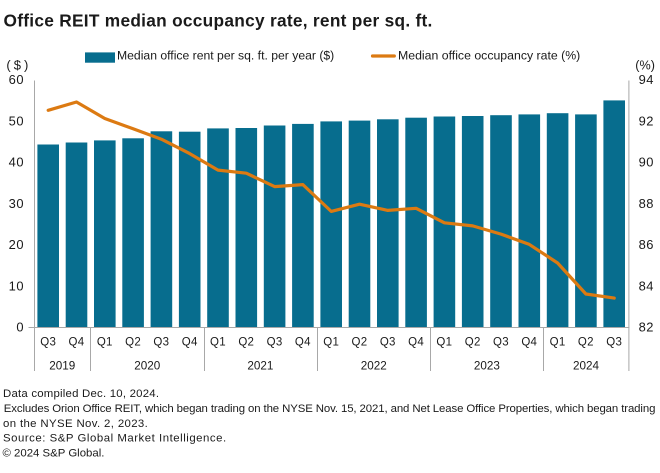  What do you see at coordinates (374, 366) in the screenshot?
I see `svg-text: 2022` at bounding box center [374, 366].